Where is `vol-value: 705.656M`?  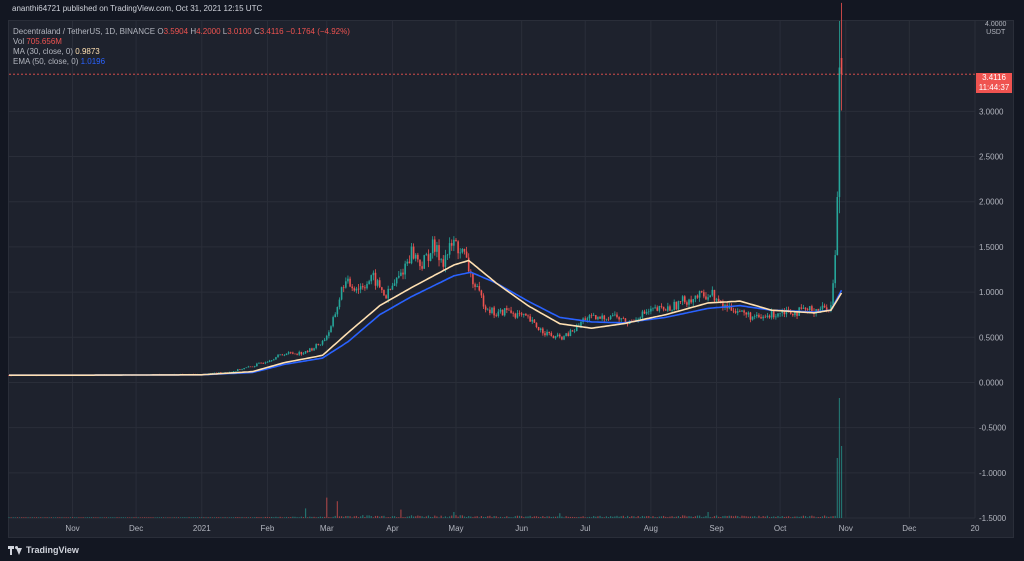 vol-value: 705.656M is located at coordinates (44, 41).